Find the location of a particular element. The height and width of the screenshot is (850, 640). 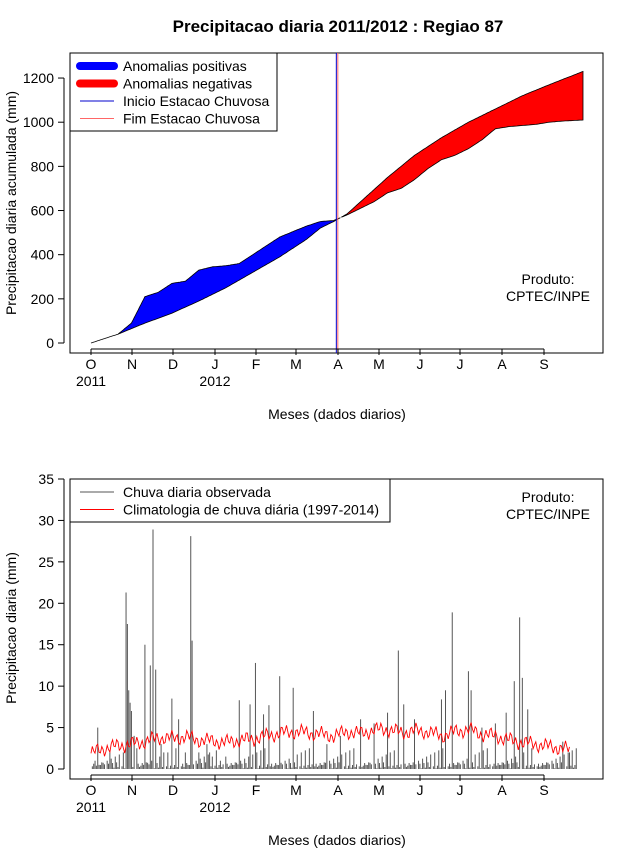

legend-bottom-label: Chuva diaria observada is located at coordinates (197, 492).